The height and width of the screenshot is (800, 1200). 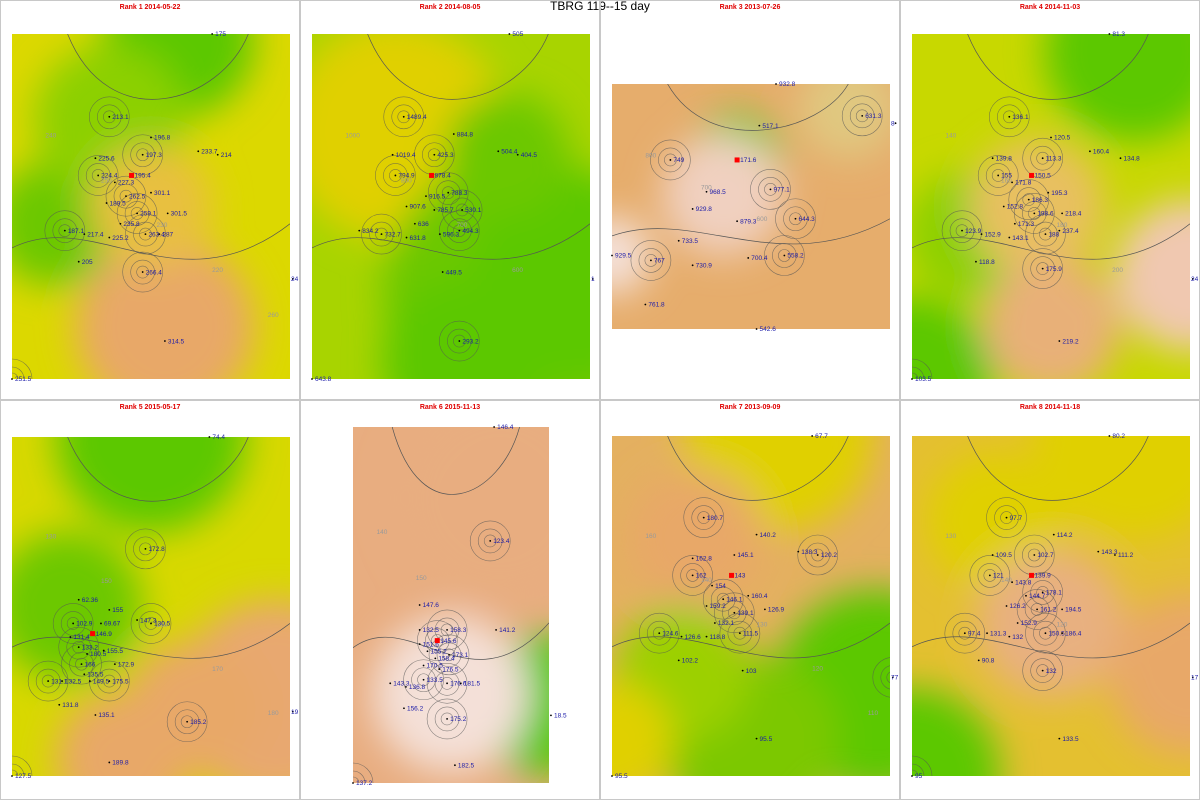 What do you see at coordinates (150, 7) in the screenshot?
I see `panel-title: Rank 1 2014-05-22` at bounding box center [150, 7].